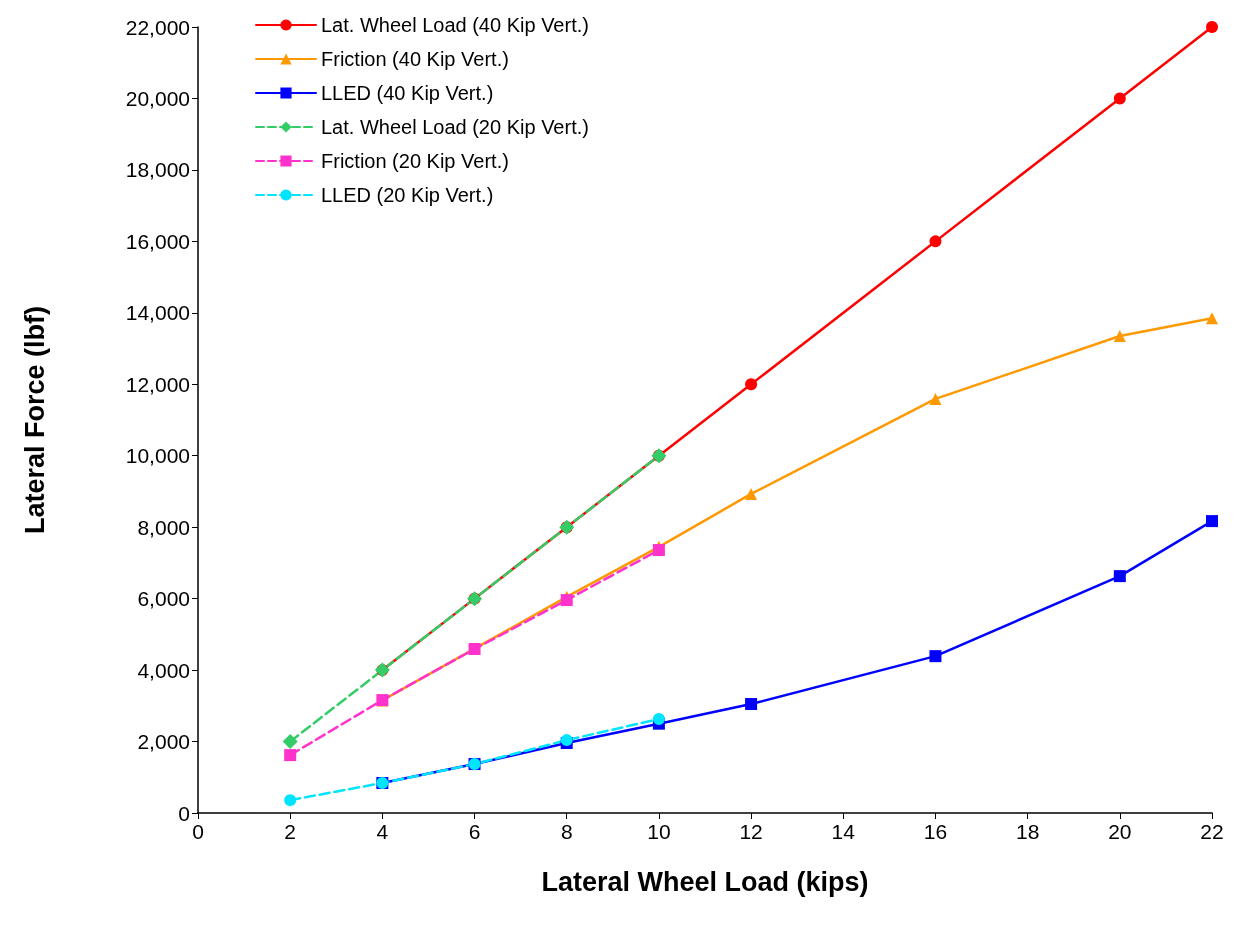 This screenshot has width=1235, height=930. I want to click on y-tick-label: 2,000, so click(163, 742).